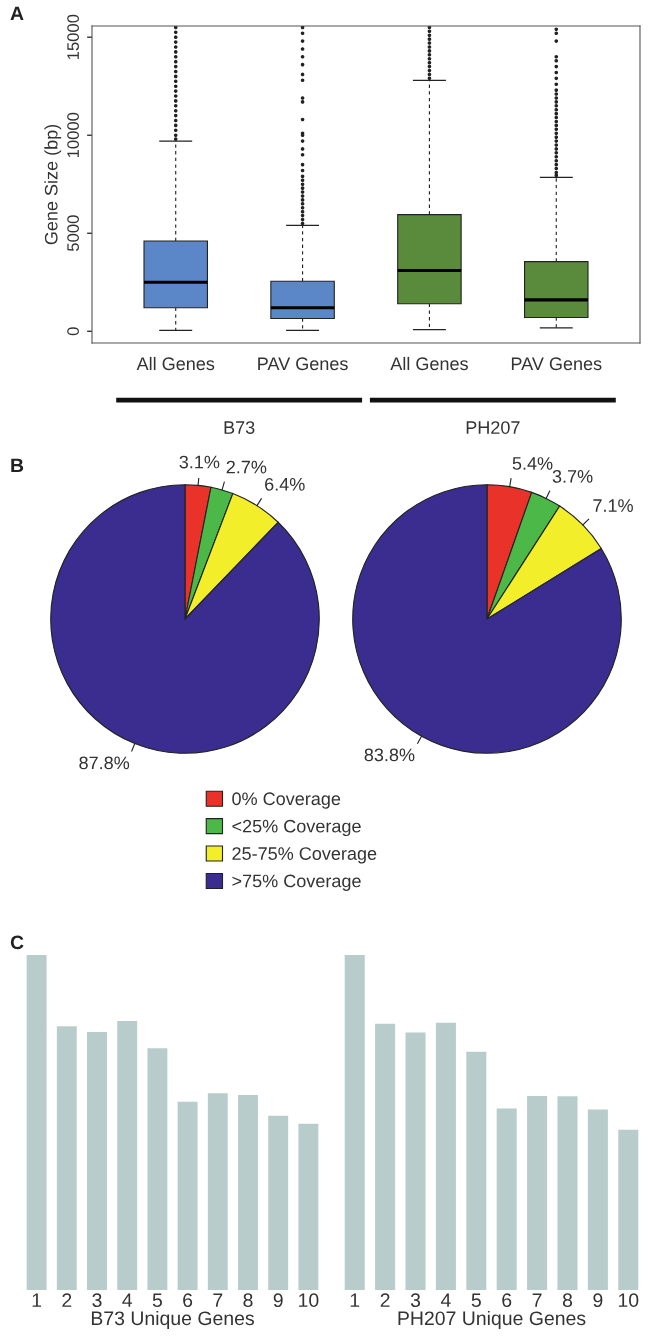  What do you see at coordinates (17, 942) in the screenshot?
I see `chart-title: C` at bounding box center [17, 942].